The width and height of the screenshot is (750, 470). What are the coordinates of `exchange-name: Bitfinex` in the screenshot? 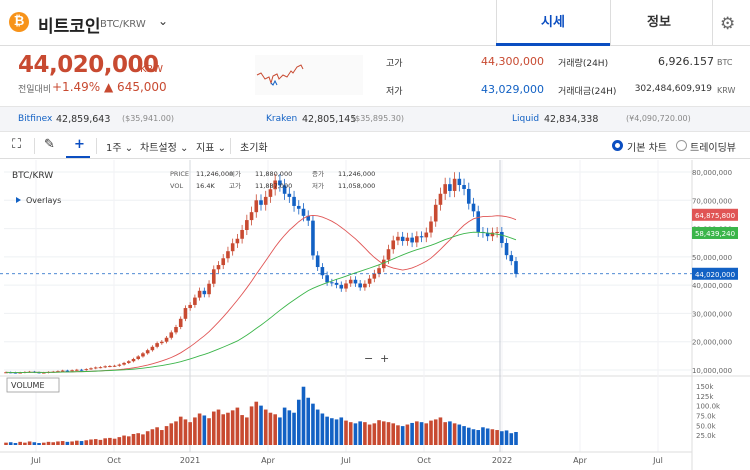 It's located at (35, 119).